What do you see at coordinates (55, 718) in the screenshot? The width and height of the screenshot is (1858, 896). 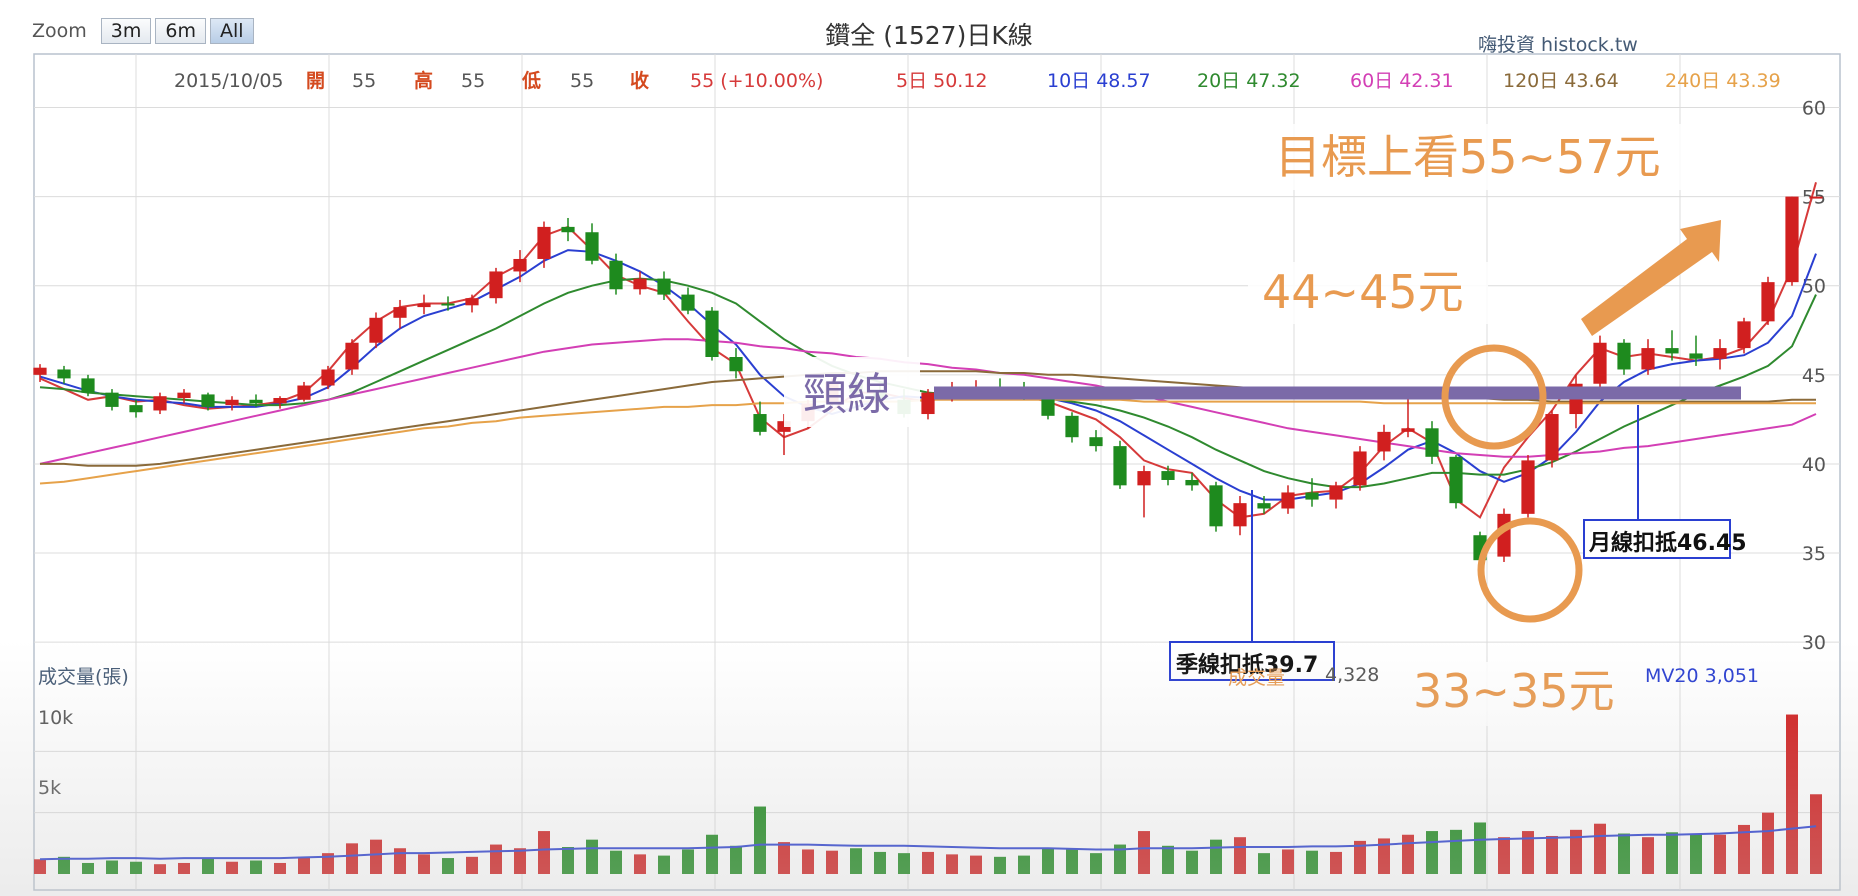 I see `volume-tick-10k: 10k` at bounding box center [55, 718].